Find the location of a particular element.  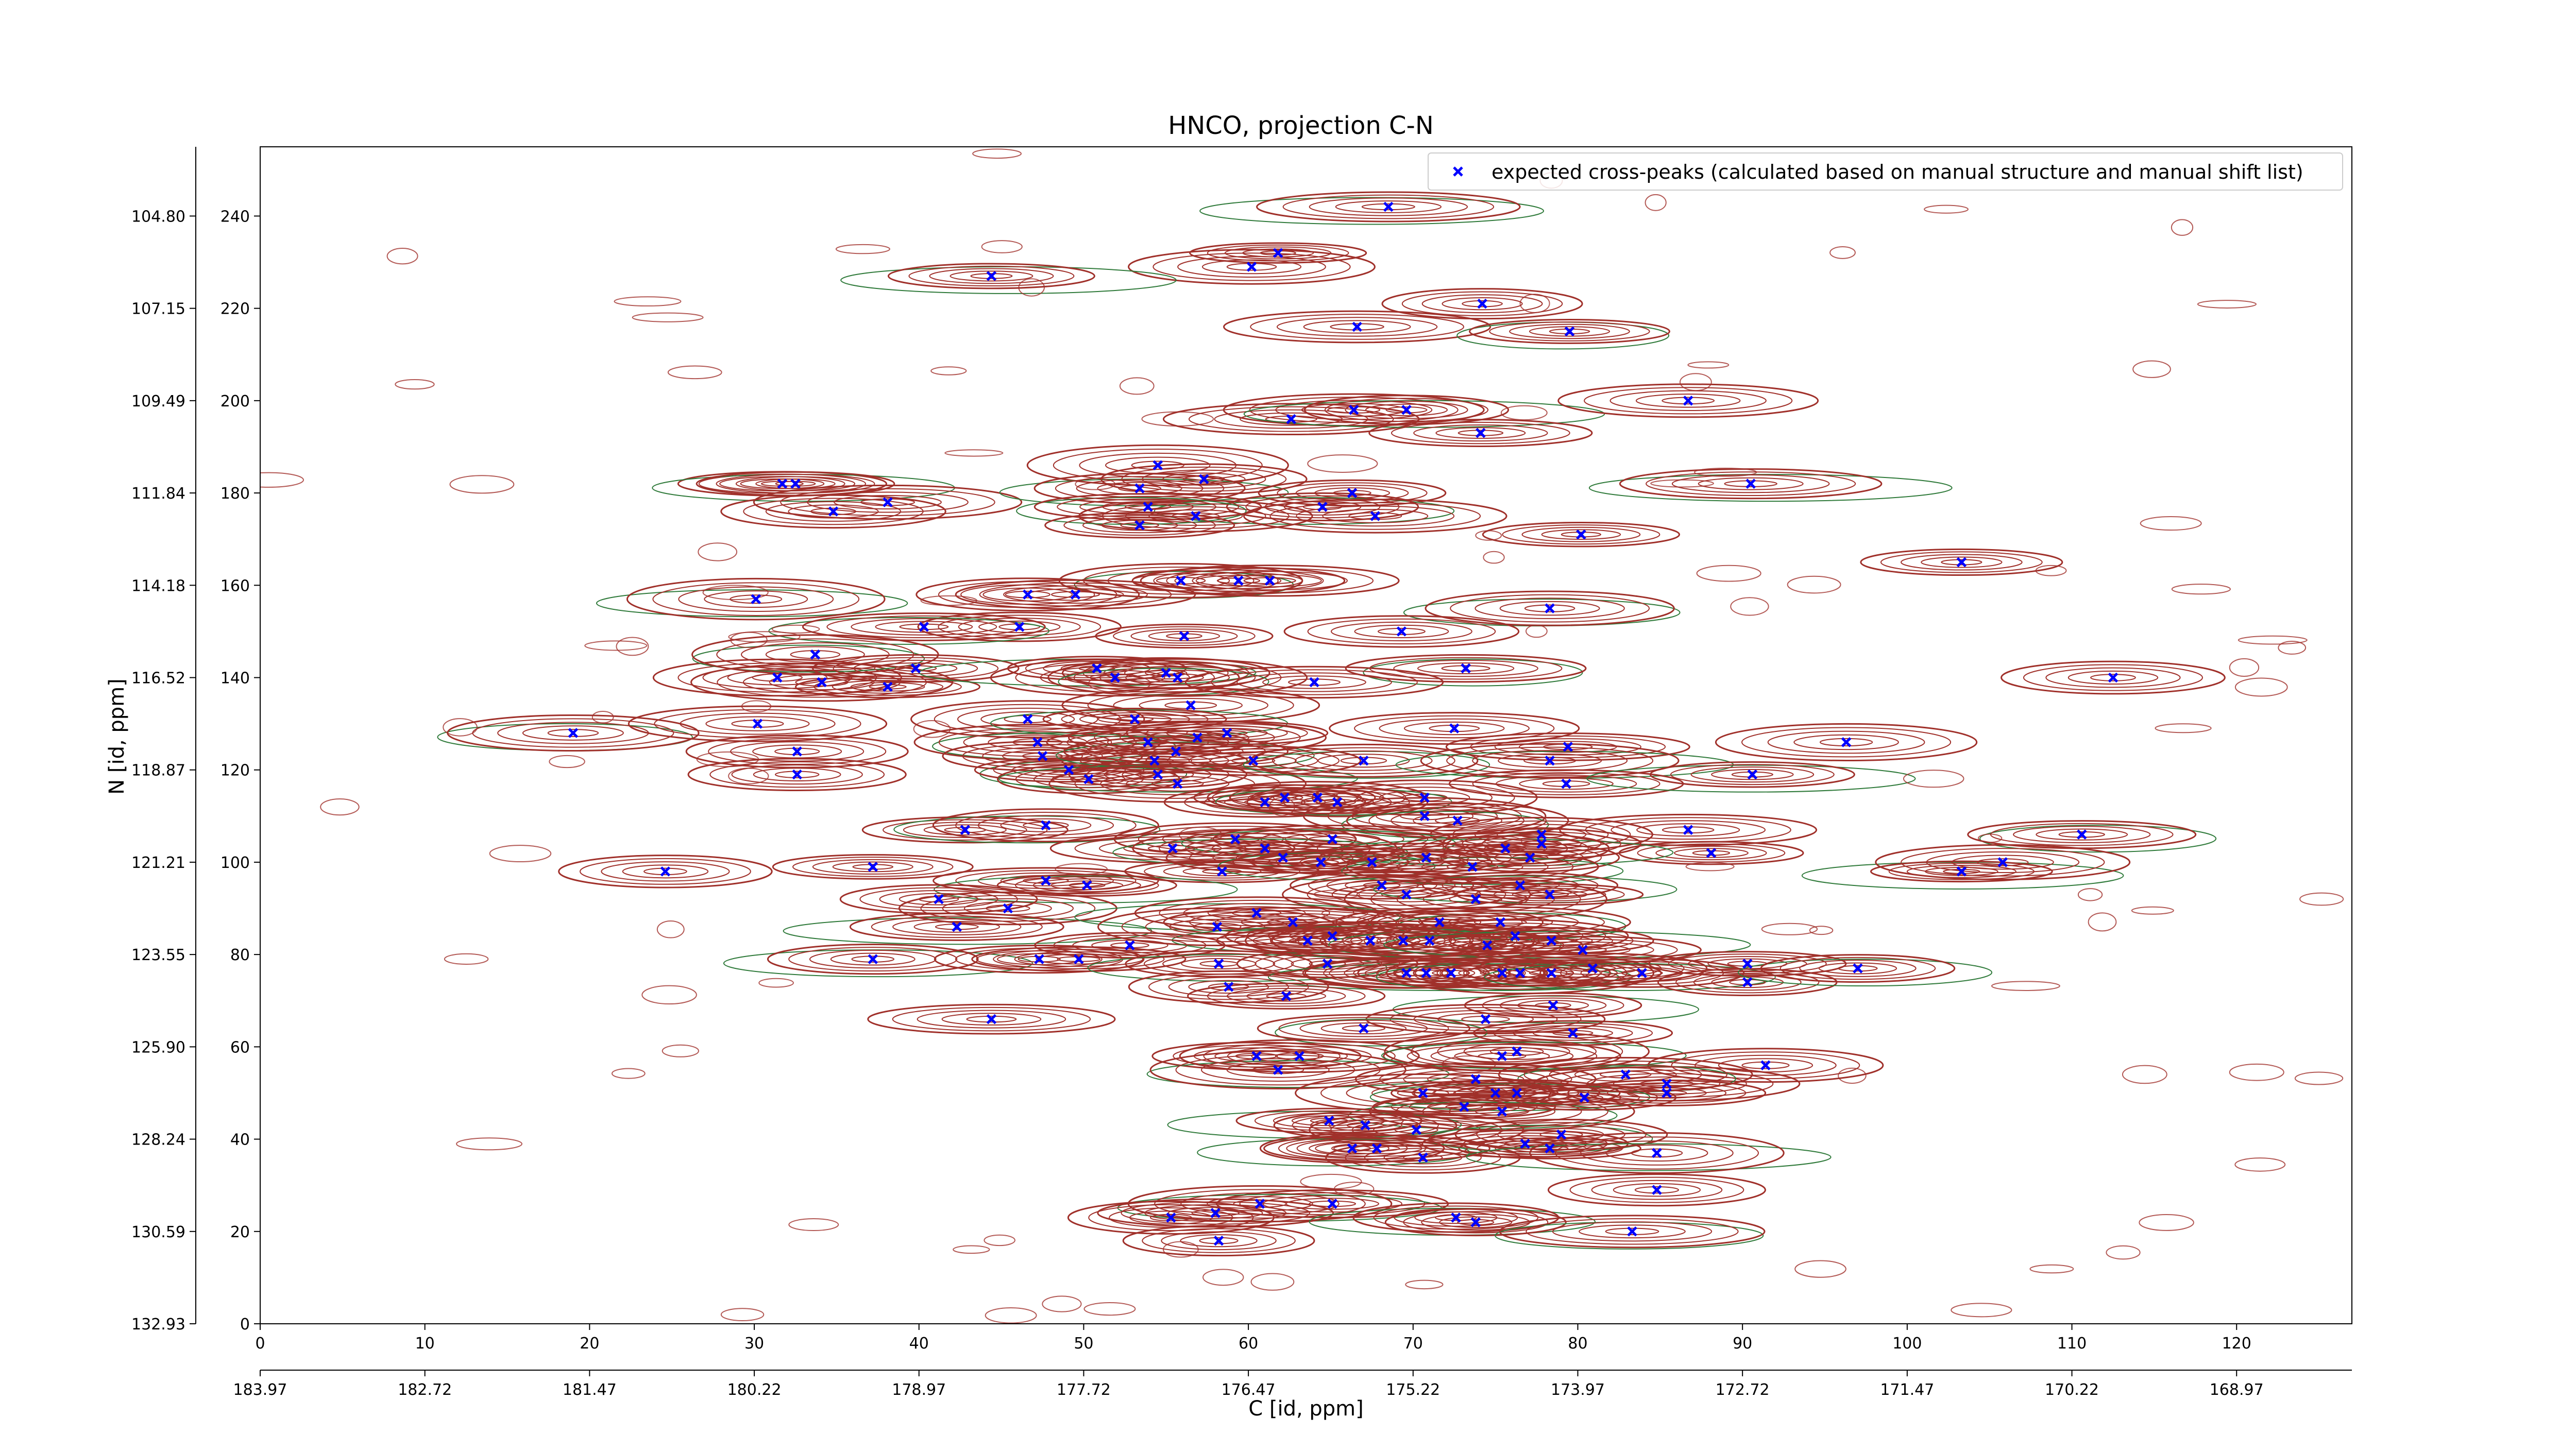

x-tick-label: 120 is located at coordinates (2236, 1344).